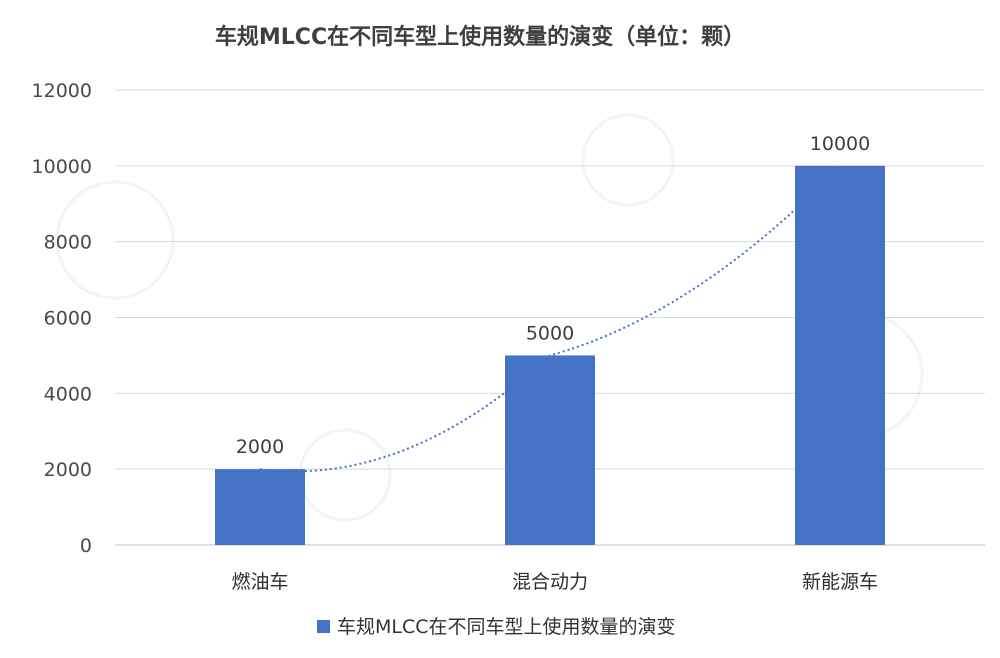 This screenshot has height=658, width=1000. I want to click on y-axis-ticks: 0 2000 4000 6000 8000 10000 12000, so click(62, 318).